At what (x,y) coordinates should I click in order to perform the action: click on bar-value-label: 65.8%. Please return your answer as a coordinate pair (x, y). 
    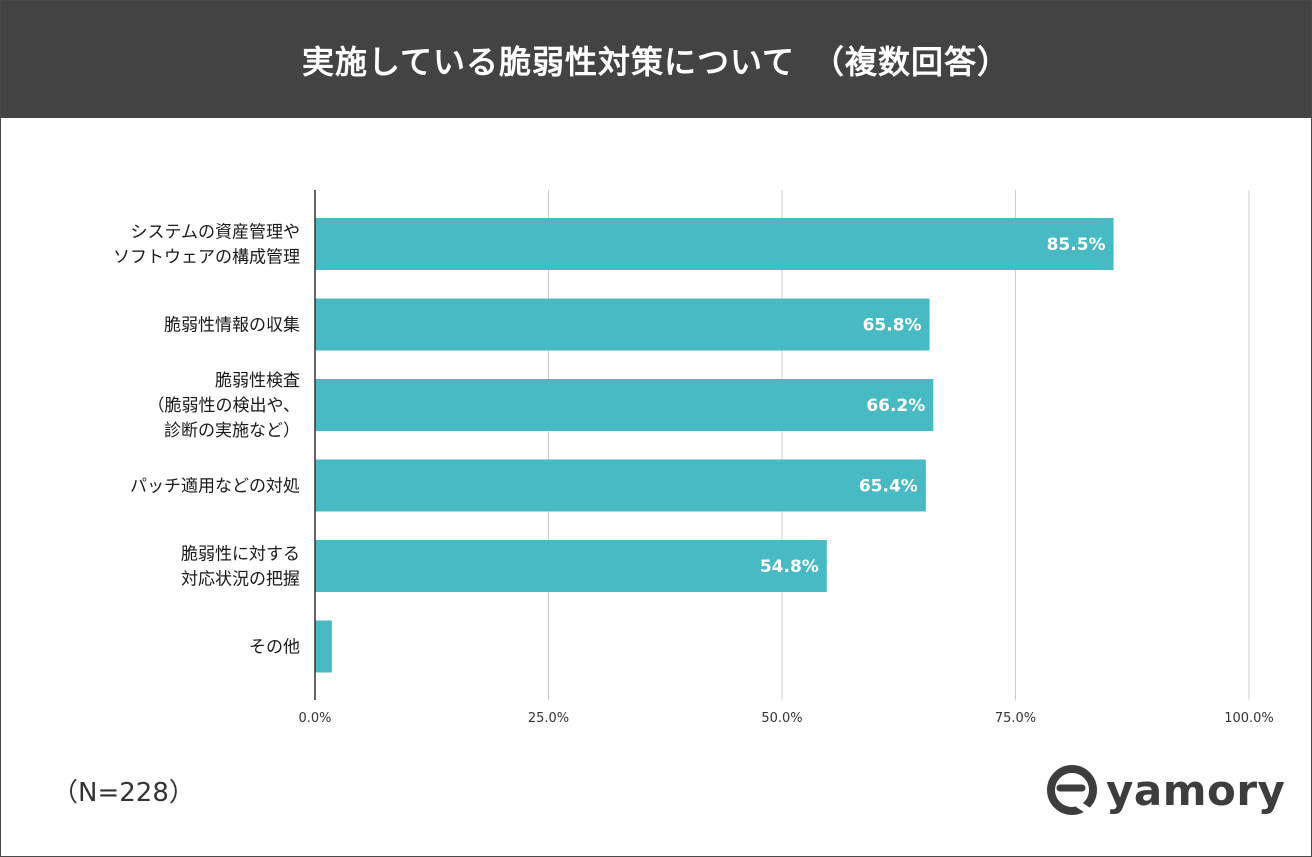
    Looking at the image, I should click on (892, 326).